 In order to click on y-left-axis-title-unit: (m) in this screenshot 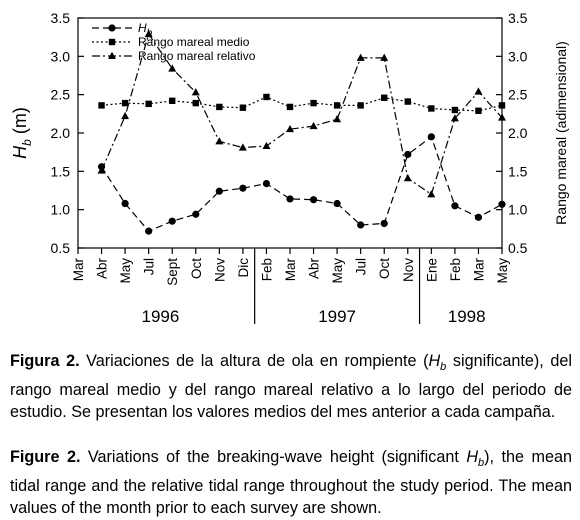, I will do `click(20, 123)`.